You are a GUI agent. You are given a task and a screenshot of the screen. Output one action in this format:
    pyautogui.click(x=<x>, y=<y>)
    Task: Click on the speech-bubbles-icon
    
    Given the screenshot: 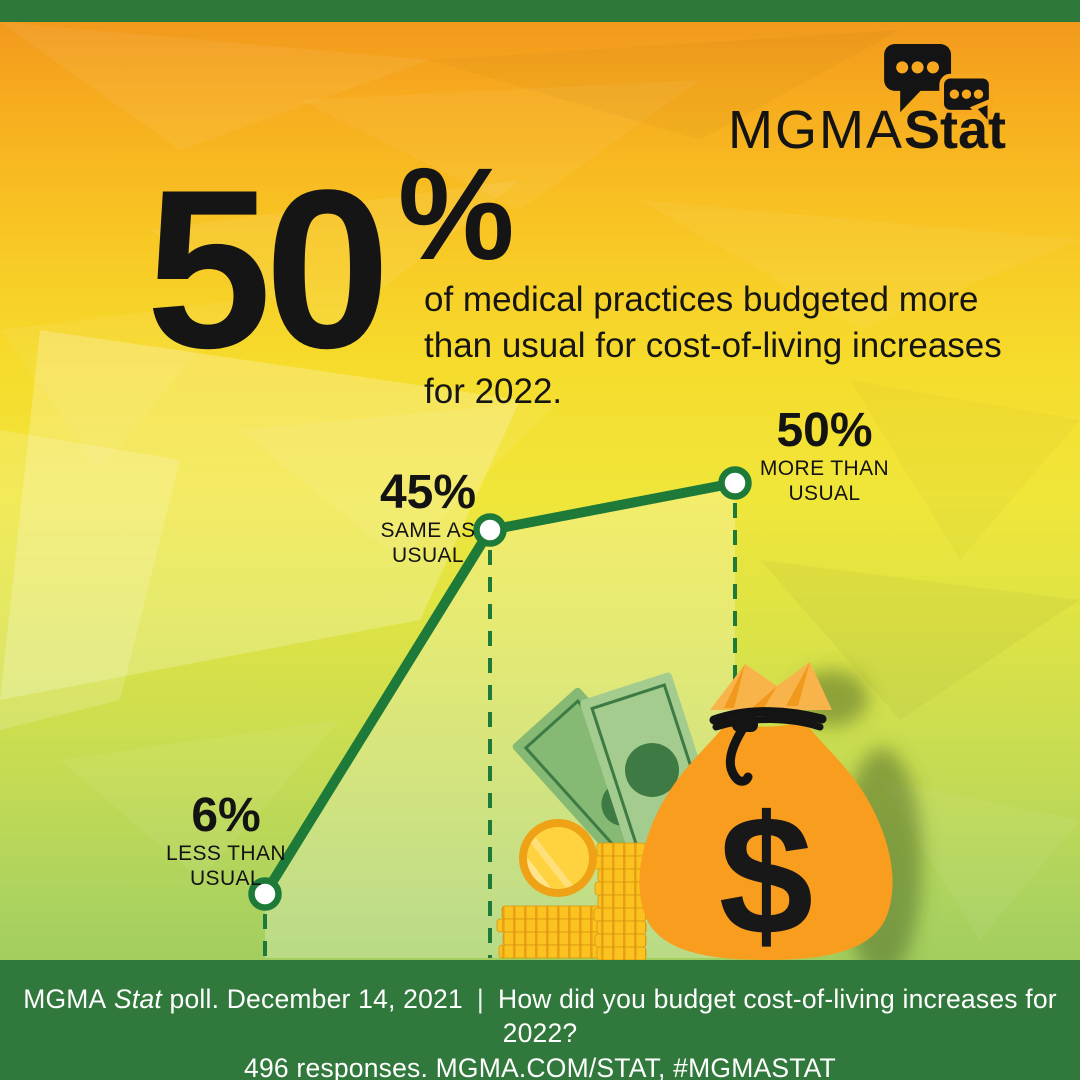 What is the action you would take?
    pyautogui.click(x=939, y=87)
    